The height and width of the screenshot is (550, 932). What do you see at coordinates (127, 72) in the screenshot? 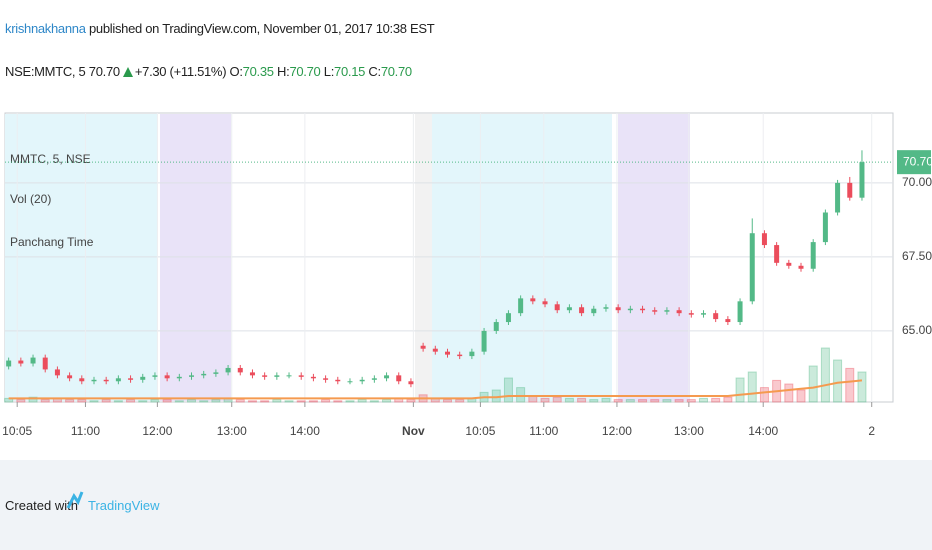
I see `up-arrow` at bounding box center [127, 72].